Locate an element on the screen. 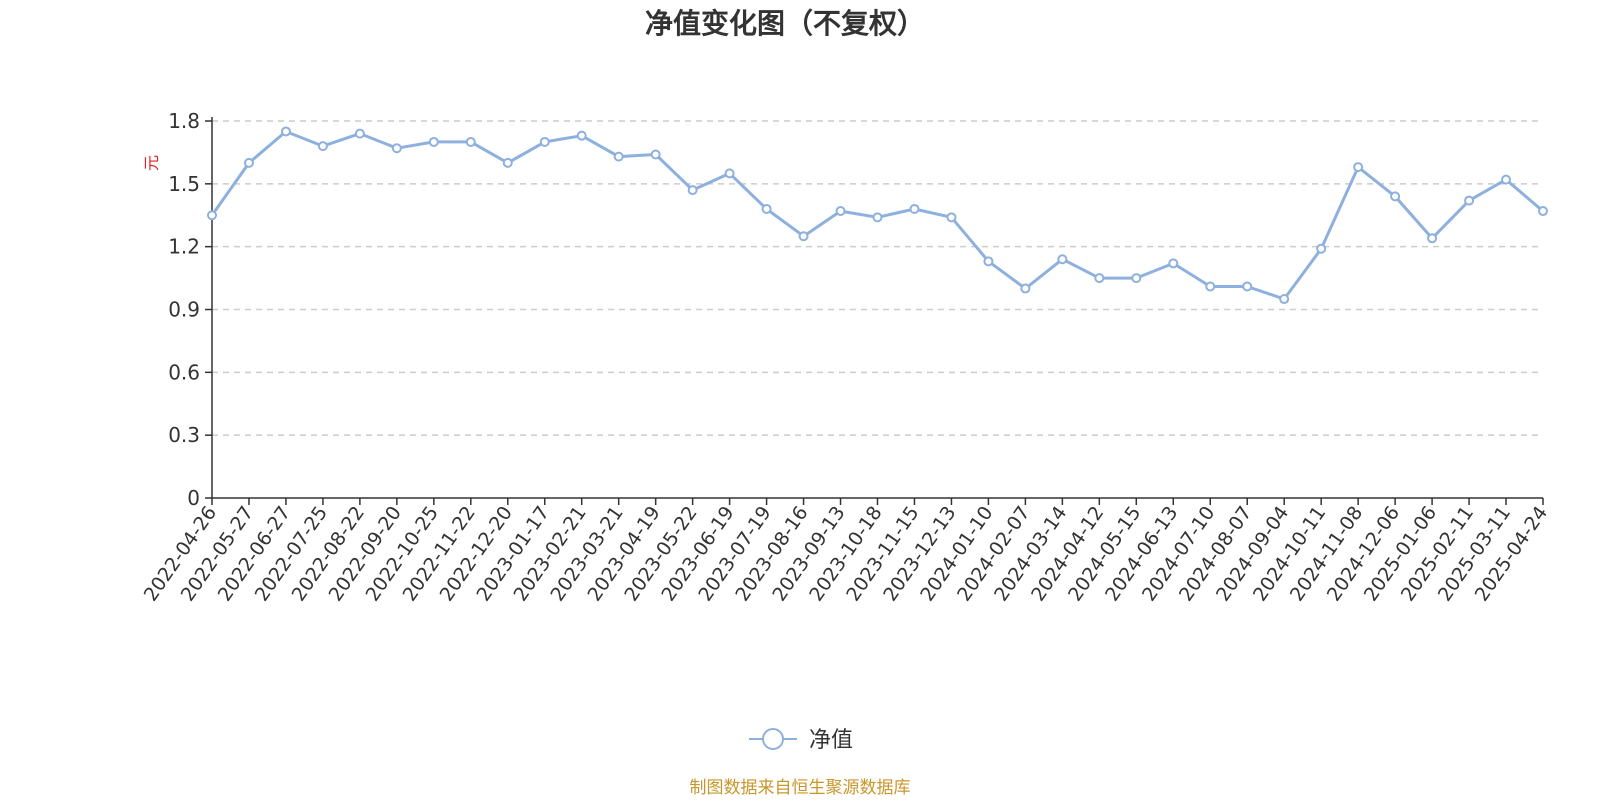 The height and width of the screenshot is (800, 1600). y-tick-label: 0.6 is located at coordinates (184, 372).